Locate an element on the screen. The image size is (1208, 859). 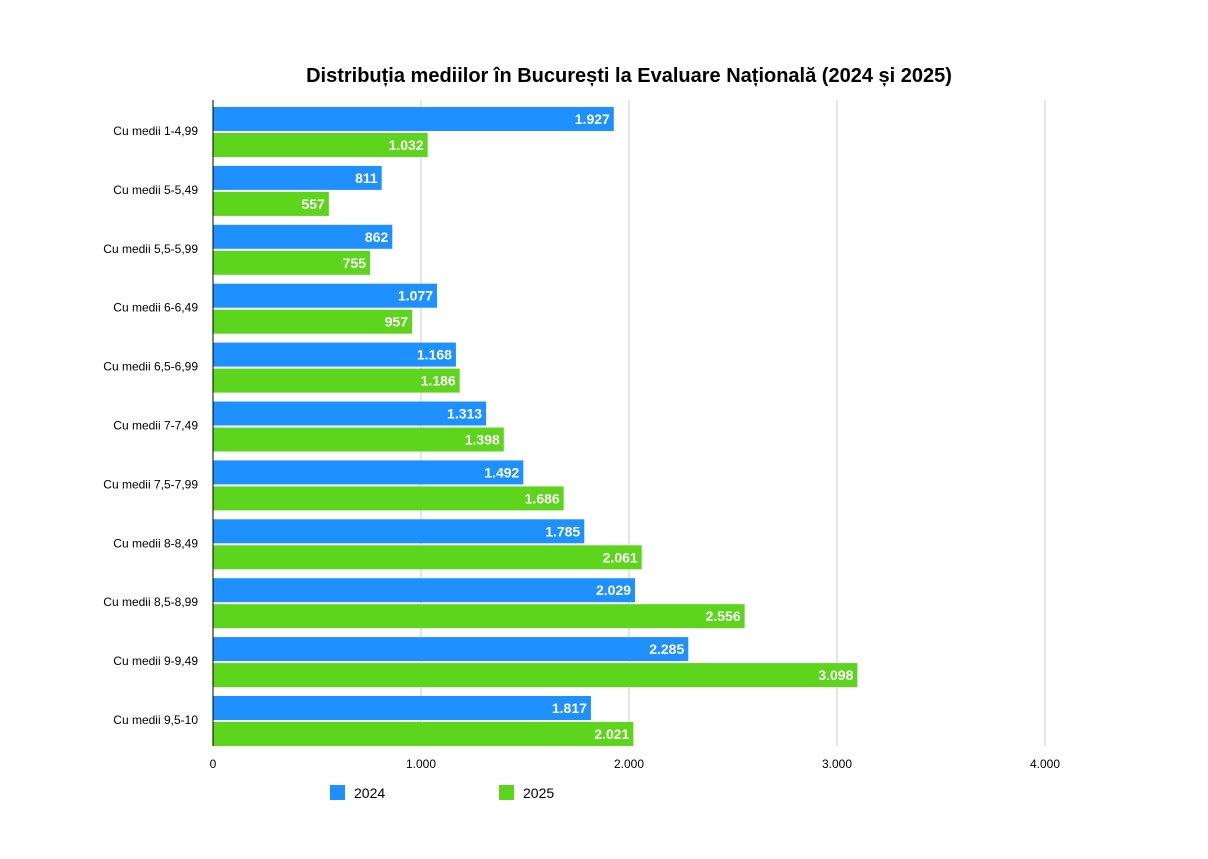
category-label: Cu medii 8,5-8,99 is located at coordinates (150, 602).